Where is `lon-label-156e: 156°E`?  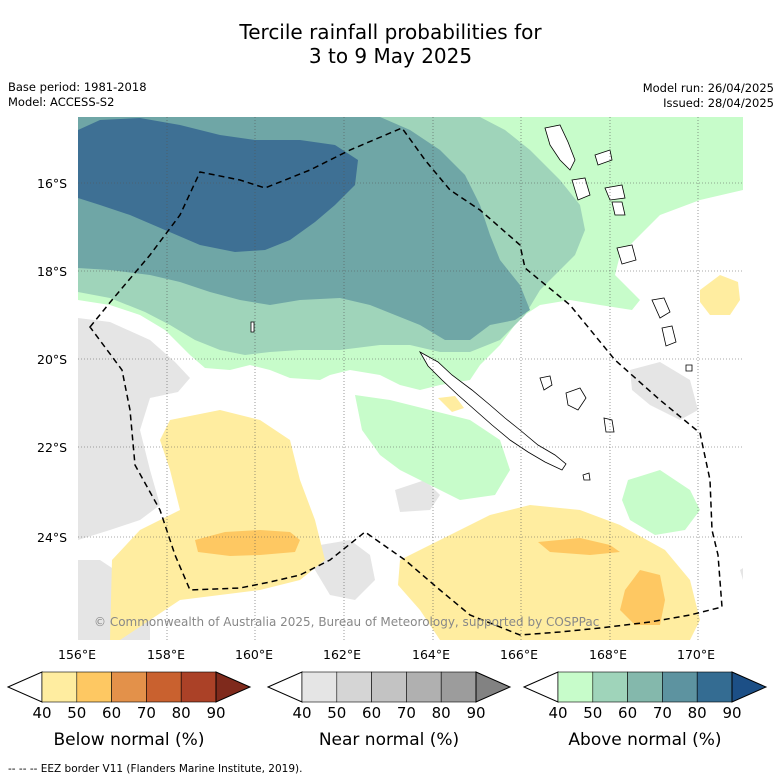
lon-label-156e: 156°E is located at coordinates (77, 654).